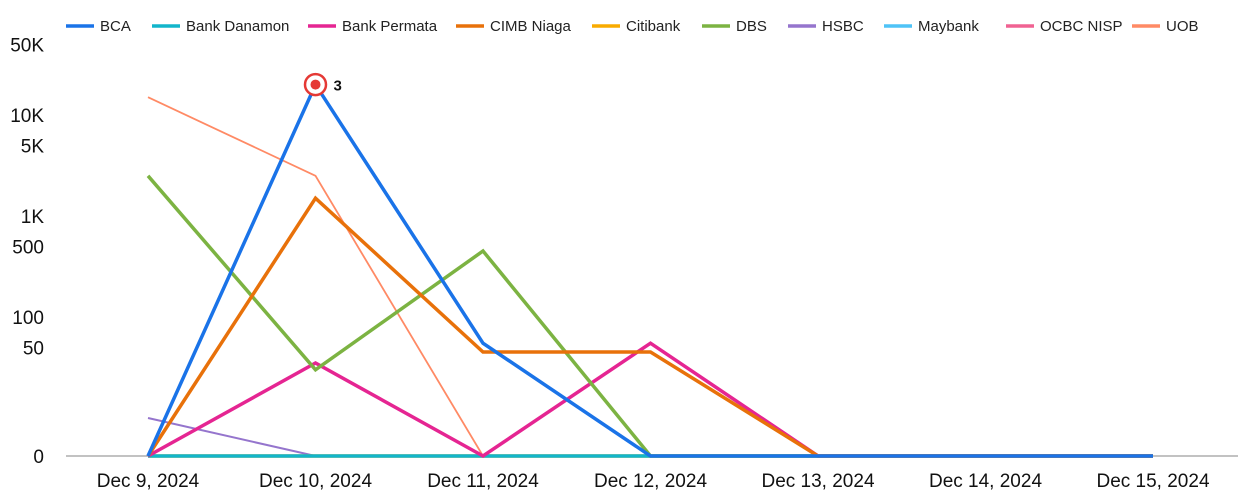 The image size is (1243, 499). What do you see at coordinates (1182, 26) in the screenshot?
I see `legend-label-uob: UOB` at bounding box center [1182, 26].